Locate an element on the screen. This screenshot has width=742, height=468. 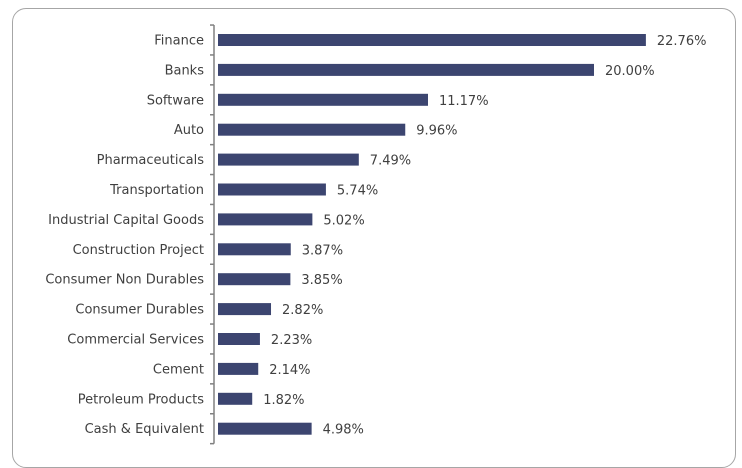
category-label: Cash & Equivalent is located at coordinates (144, 429).